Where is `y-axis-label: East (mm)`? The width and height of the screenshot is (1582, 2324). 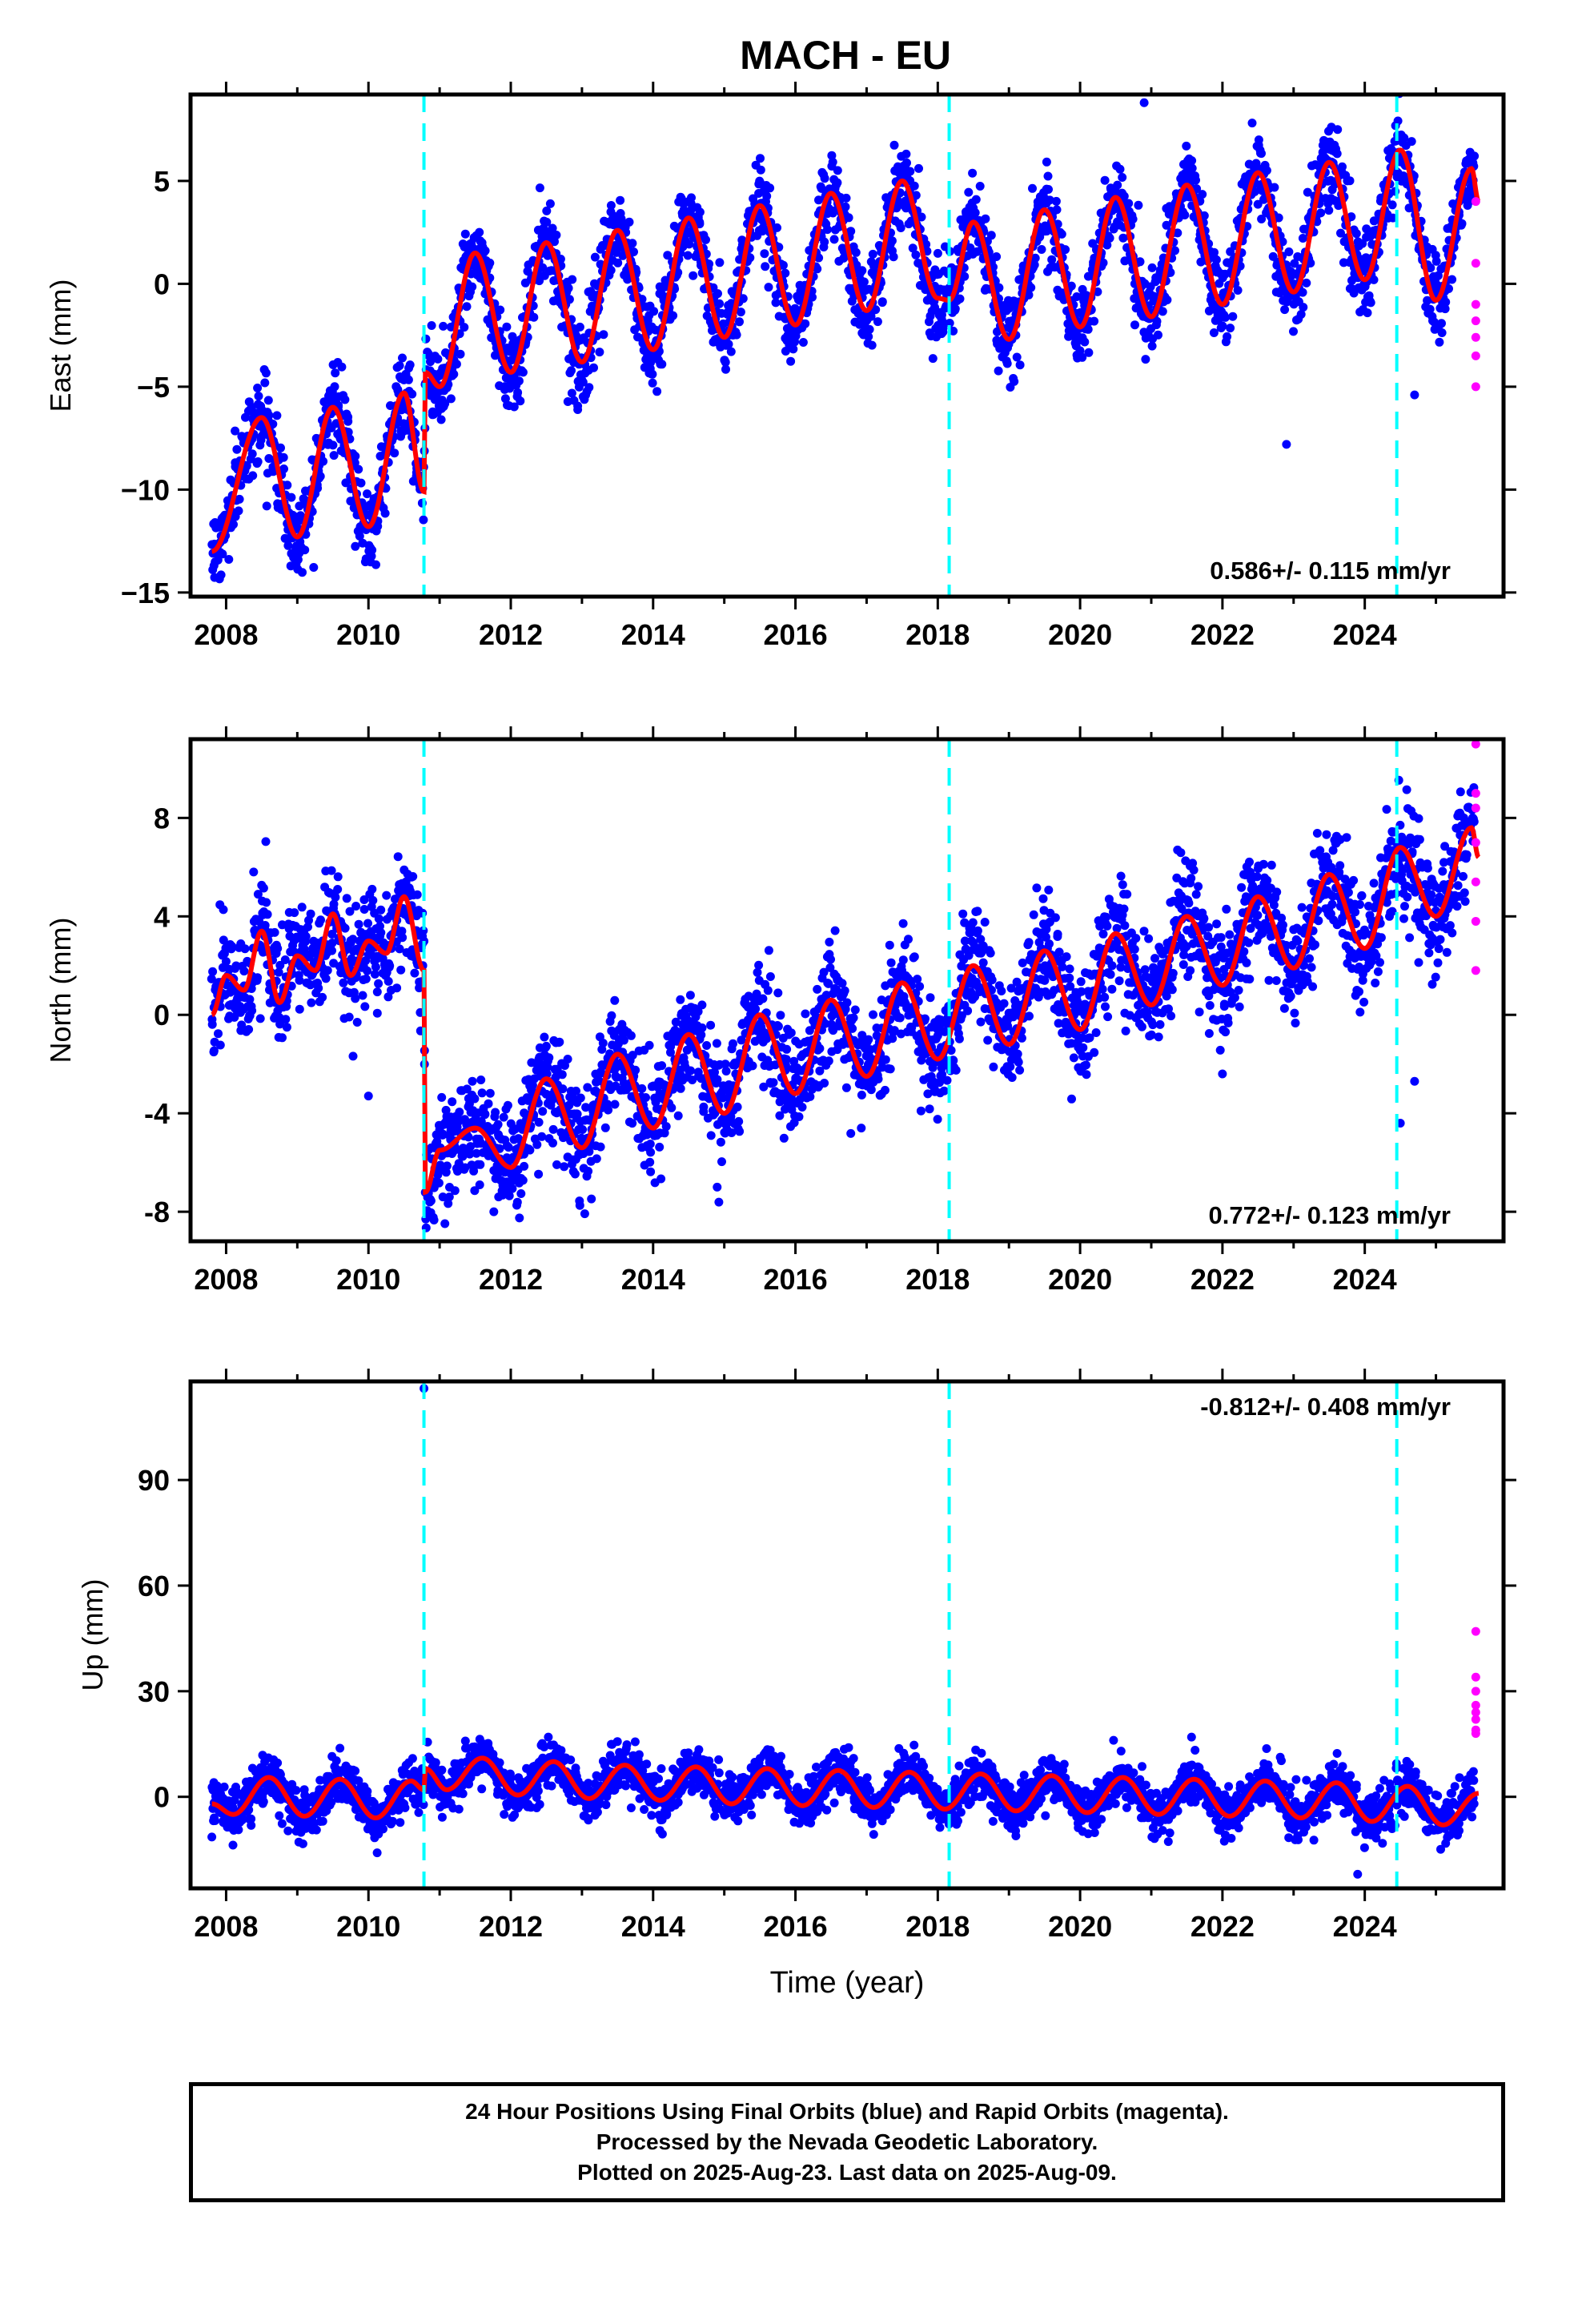 y-axis-label: East (mm) is located at coordinates (61, 345).